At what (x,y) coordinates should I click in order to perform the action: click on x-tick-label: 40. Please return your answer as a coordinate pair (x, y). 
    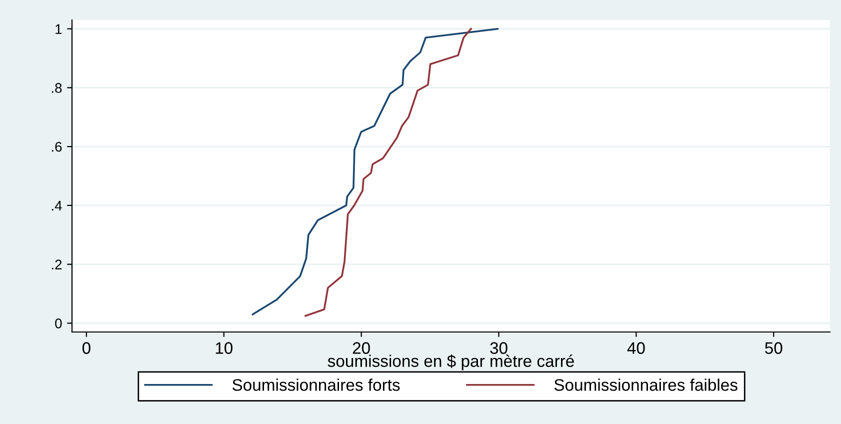
    Looking at the image, I should click on (636, 348).